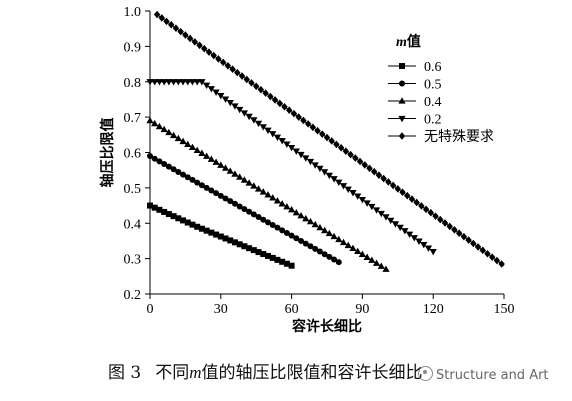 The height and width of the screenshot is (401, 572). Describe the element at coordinates (133, 260) in the screenshot. I see `y-tick-label: 0.3` at that location.